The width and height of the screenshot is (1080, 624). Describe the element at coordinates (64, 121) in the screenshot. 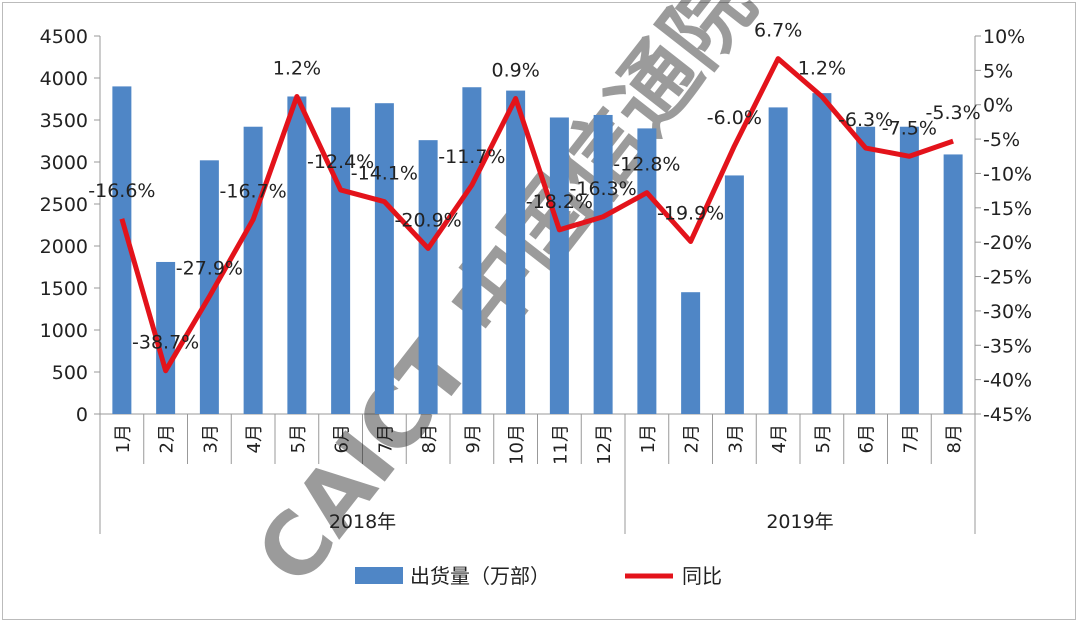

I see `left-tick-label: 3500` at that location.